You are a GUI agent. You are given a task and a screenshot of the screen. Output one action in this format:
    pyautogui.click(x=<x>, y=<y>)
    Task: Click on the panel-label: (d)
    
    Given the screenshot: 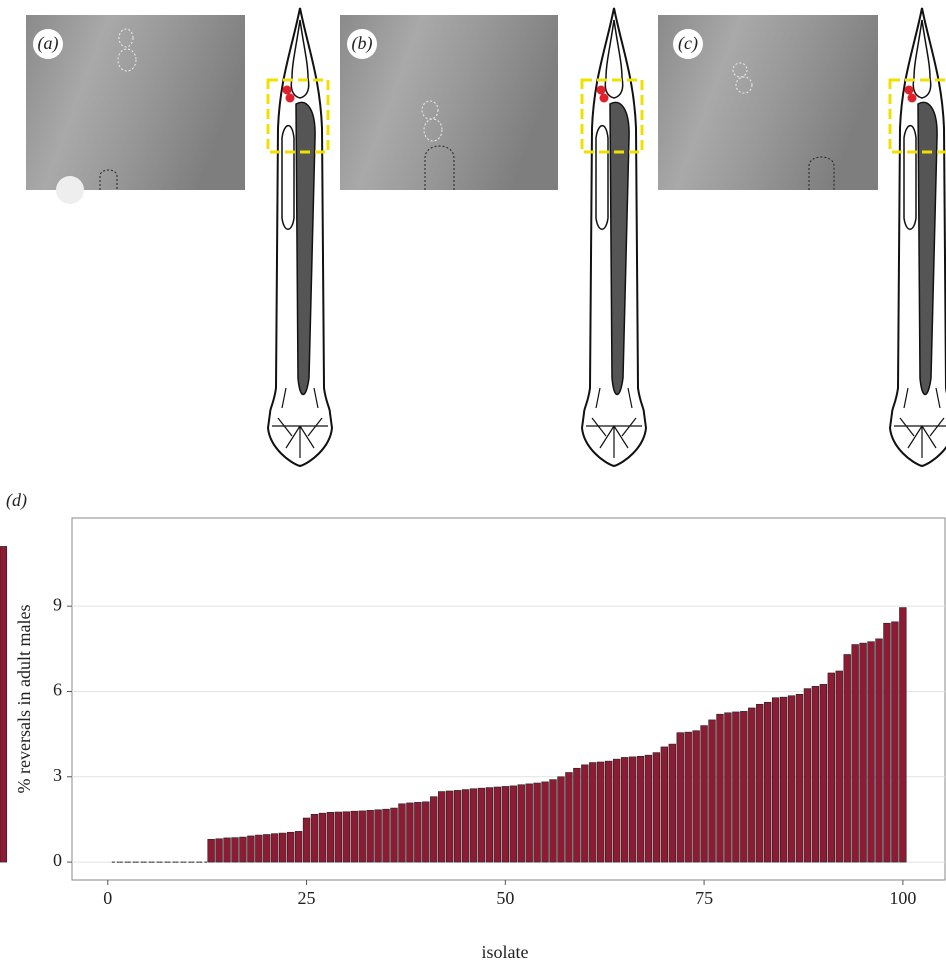 What is the action you would take?
    pyautogui.click(x=16, y=500)
    